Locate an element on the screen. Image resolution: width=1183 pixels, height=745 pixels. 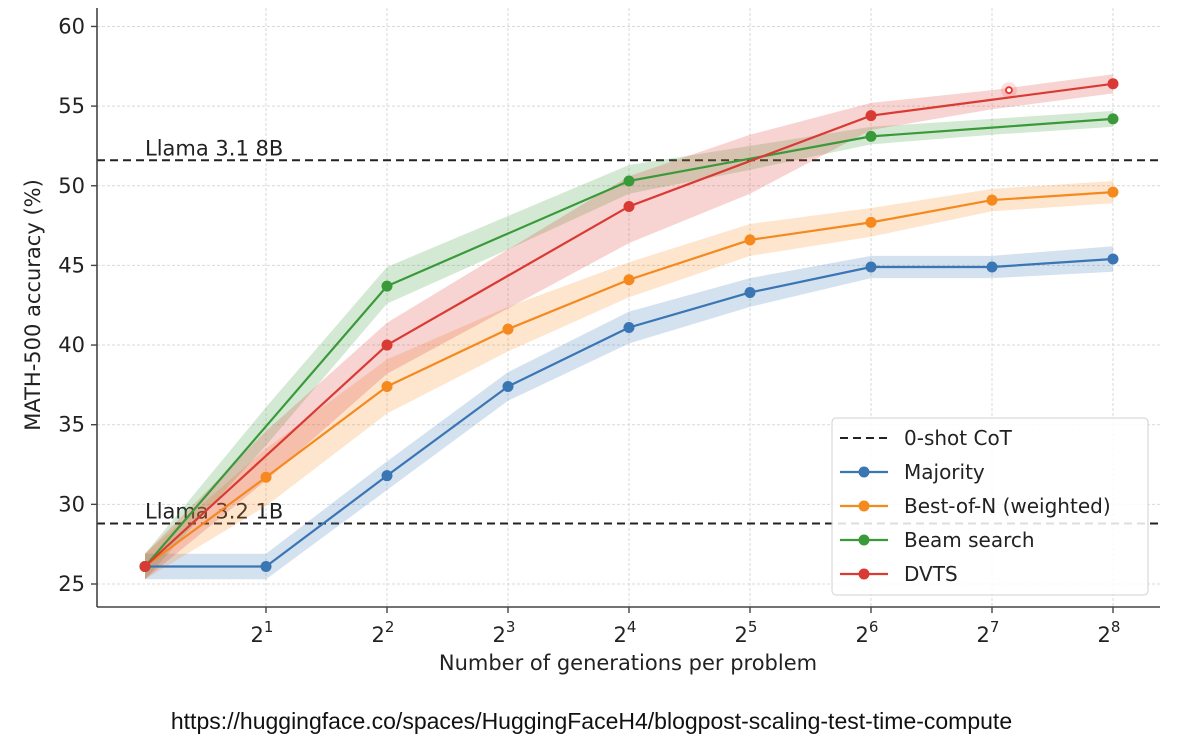
legend-label-majority: Majority is located at coordinates (944, 472).